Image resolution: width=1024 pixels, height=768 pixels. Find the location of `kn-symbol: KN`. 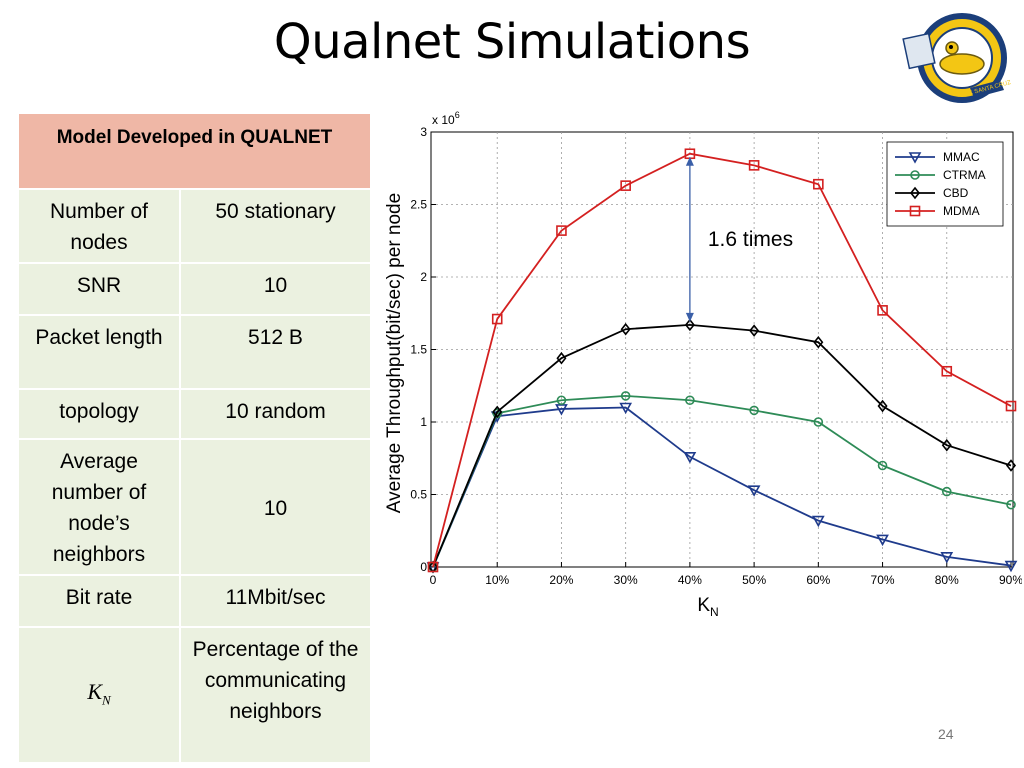

kn-symbol: KN is located at coordinates (99, 693).